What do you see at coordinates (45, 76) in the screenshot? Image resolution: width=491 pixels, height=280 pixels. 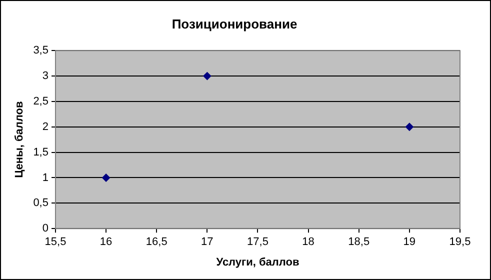 I see `y-tick-label: 3` at bounding box center [45, 76].